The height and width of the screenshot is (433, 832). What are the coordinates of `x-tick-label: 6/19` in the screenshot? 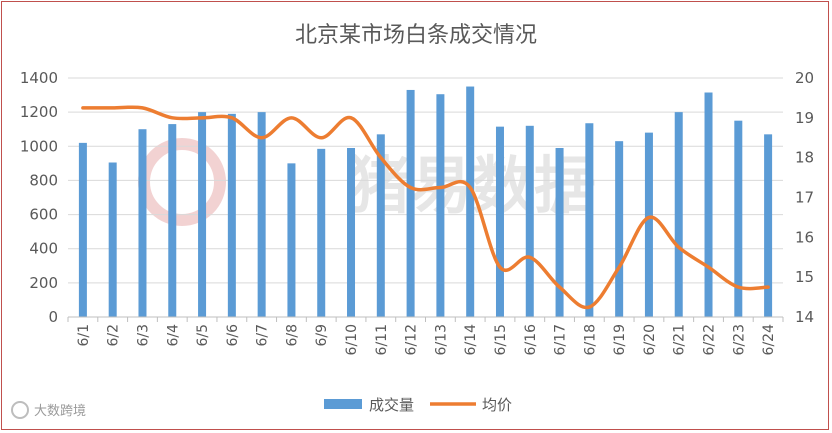 It's located at (620, 339).